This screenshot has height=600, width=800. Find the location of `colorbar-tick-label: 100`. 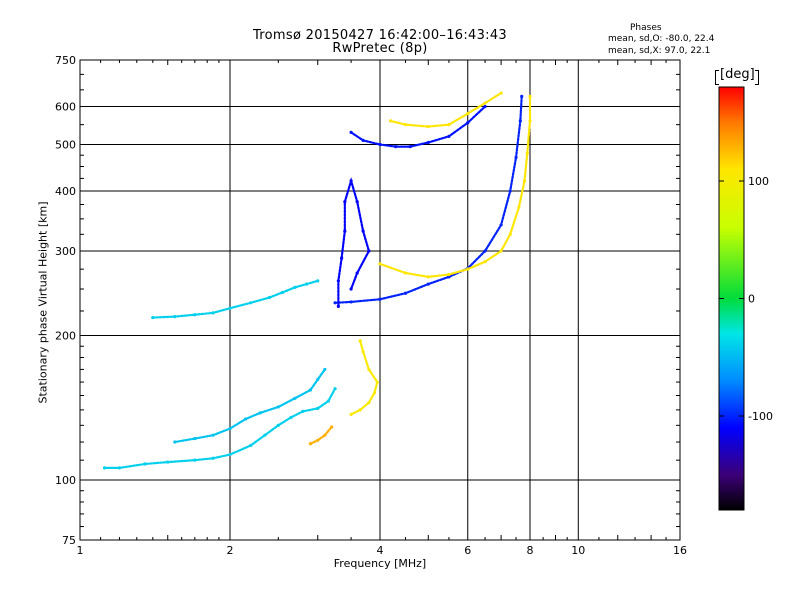

colorbar-tick-label: 100 is located at coordinates (758, 181).